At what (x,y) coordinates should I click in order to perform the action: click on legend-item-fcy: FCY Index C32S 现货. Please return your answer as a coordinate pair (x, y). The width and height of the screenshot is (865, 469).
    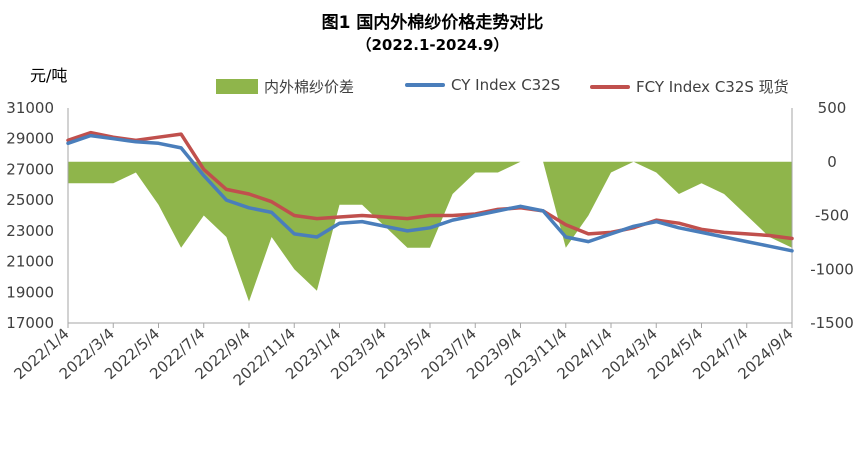
    Looking at the image, I should click on (689, 86).